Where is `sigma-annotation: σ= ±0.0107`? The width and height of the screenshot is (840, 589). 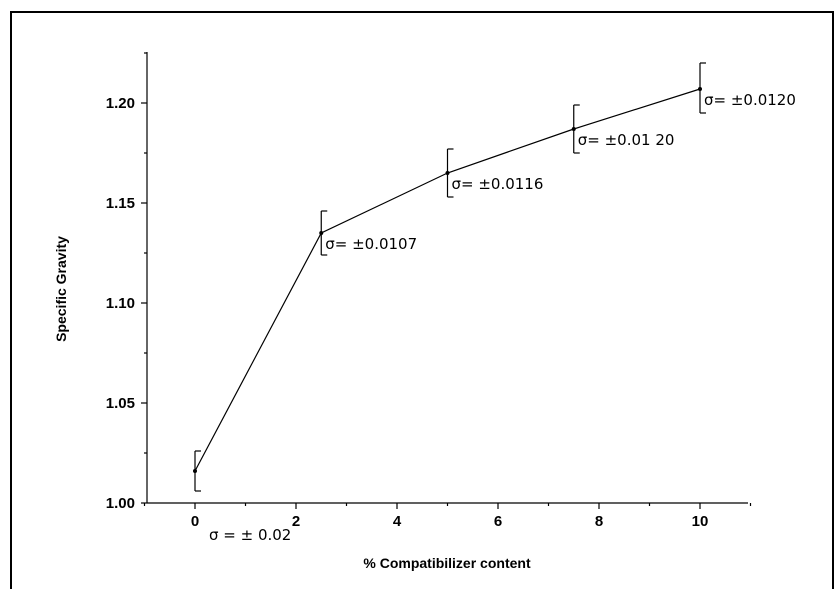
sigma-annotation: σ= ±0.0107 is located at coordinates (371, 244).